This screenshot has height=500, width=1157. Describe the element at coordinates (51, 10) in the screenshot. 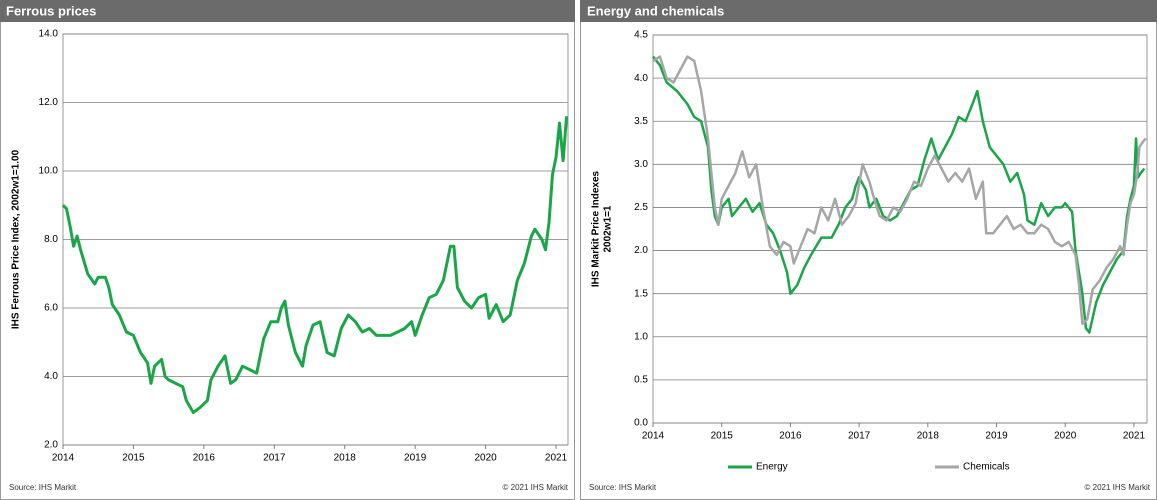

I see `chart-title: Ferrous prices` at that location.